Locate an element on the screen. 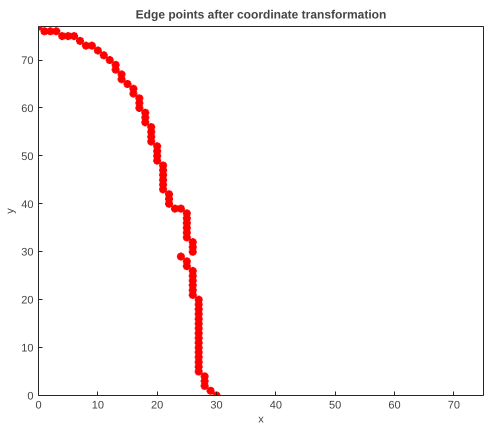  x-axis-title: x is located at coordinates (261, 420).